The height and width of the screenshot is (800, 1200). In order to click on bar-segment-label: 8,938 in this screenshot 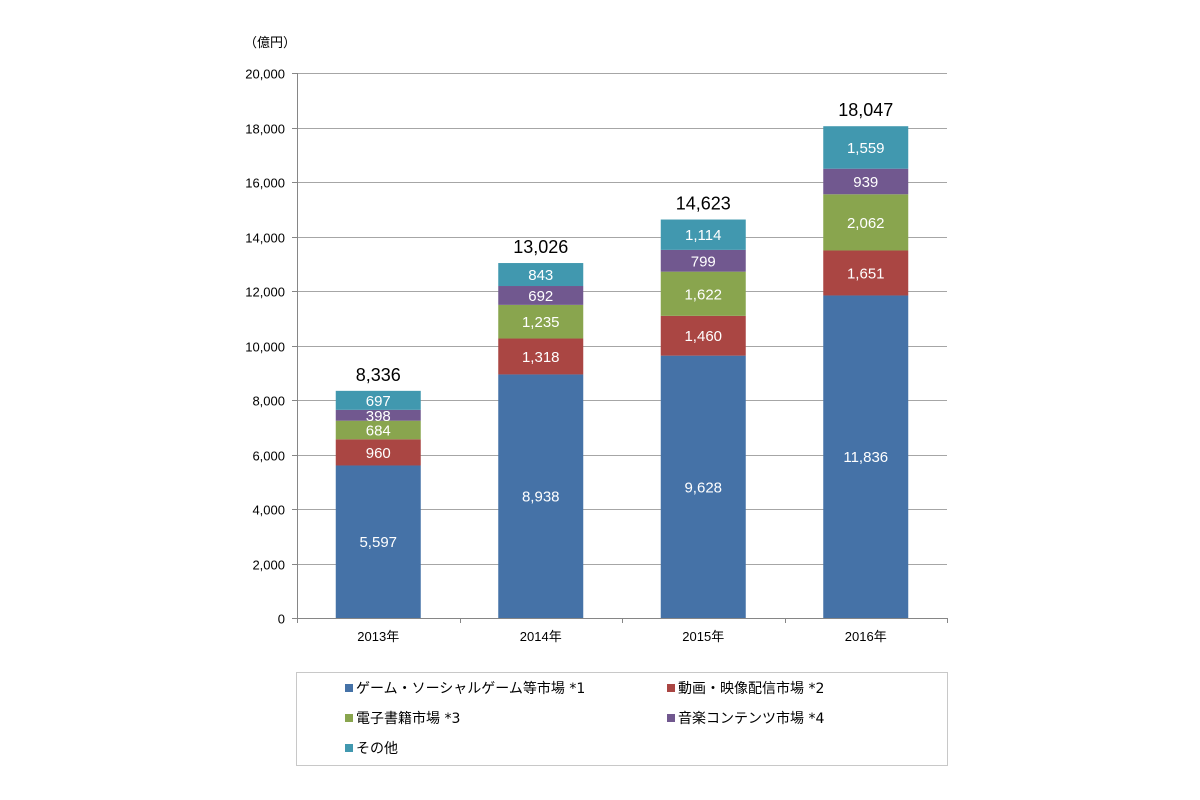, I will do `click(541, 497)`.